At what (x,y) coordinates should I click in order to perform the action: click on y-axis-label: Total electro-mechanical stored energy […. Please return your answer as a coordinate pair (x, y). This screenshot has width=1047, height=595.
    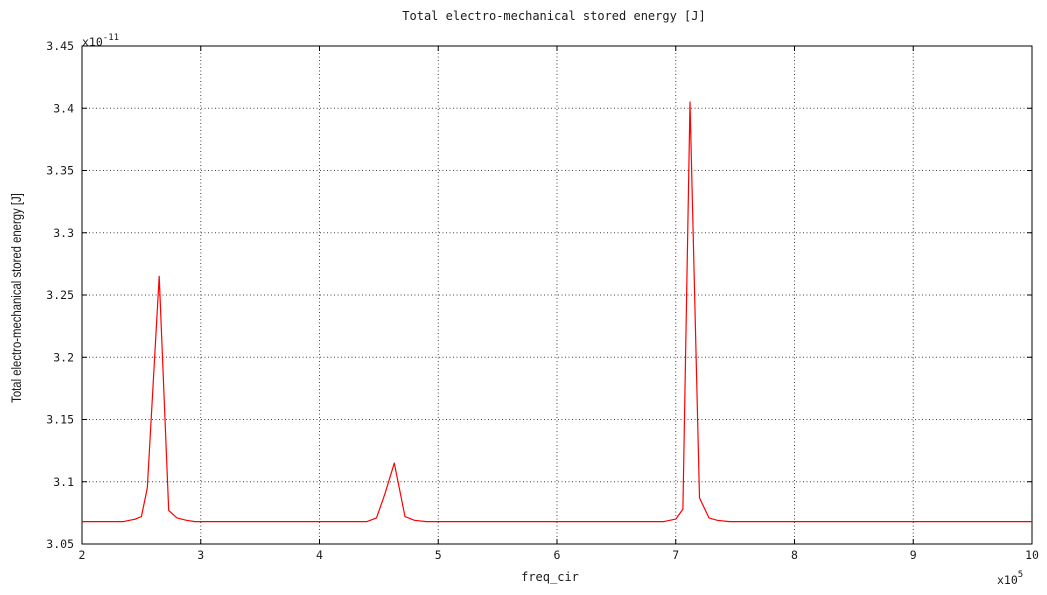
    Looking at the image, I should click on (16, 298).